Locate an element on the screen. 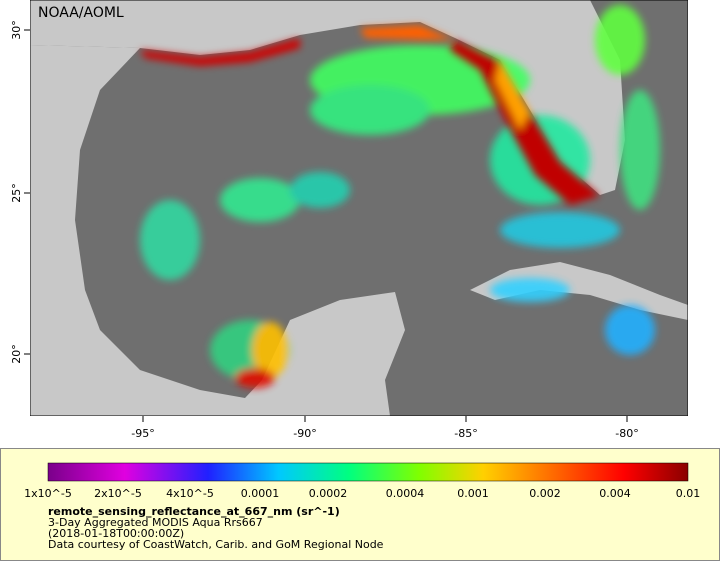 This screenshot has height=565, width=720. colorbar-label: 0.01 is located at coordinates (688, 493).